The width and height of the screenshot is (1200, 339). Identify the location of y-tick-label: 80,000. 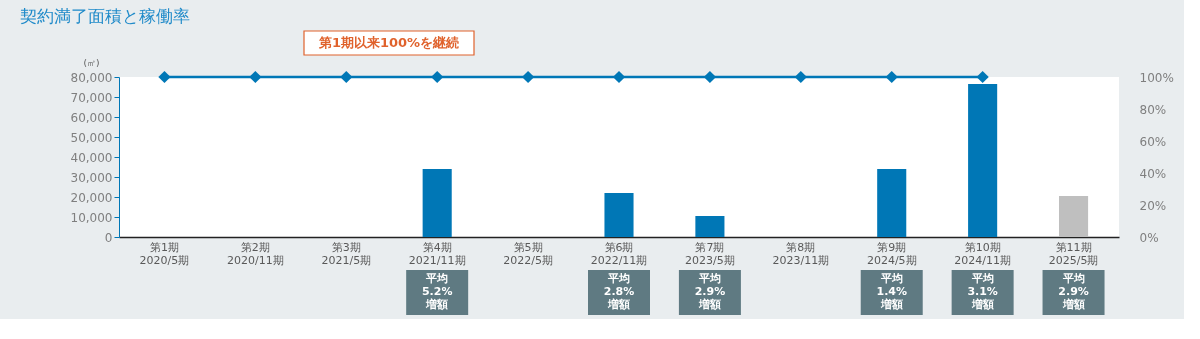
(91, 77).